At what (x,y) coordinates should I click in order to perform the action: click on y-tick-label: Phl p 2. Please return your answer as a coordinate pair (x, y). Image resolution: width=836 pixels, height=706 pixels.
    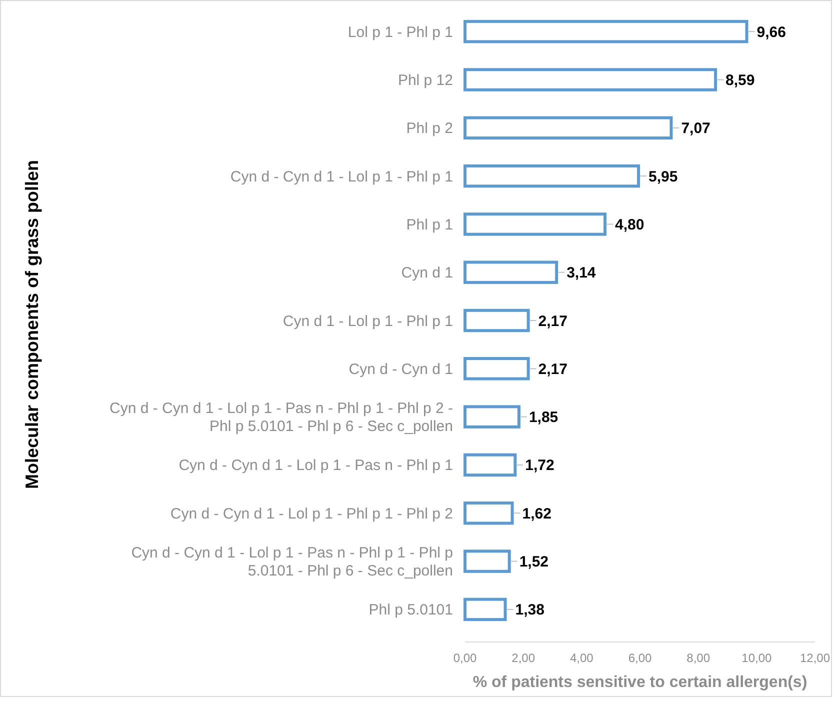
    Looking at the image, I should click on (429, 129).